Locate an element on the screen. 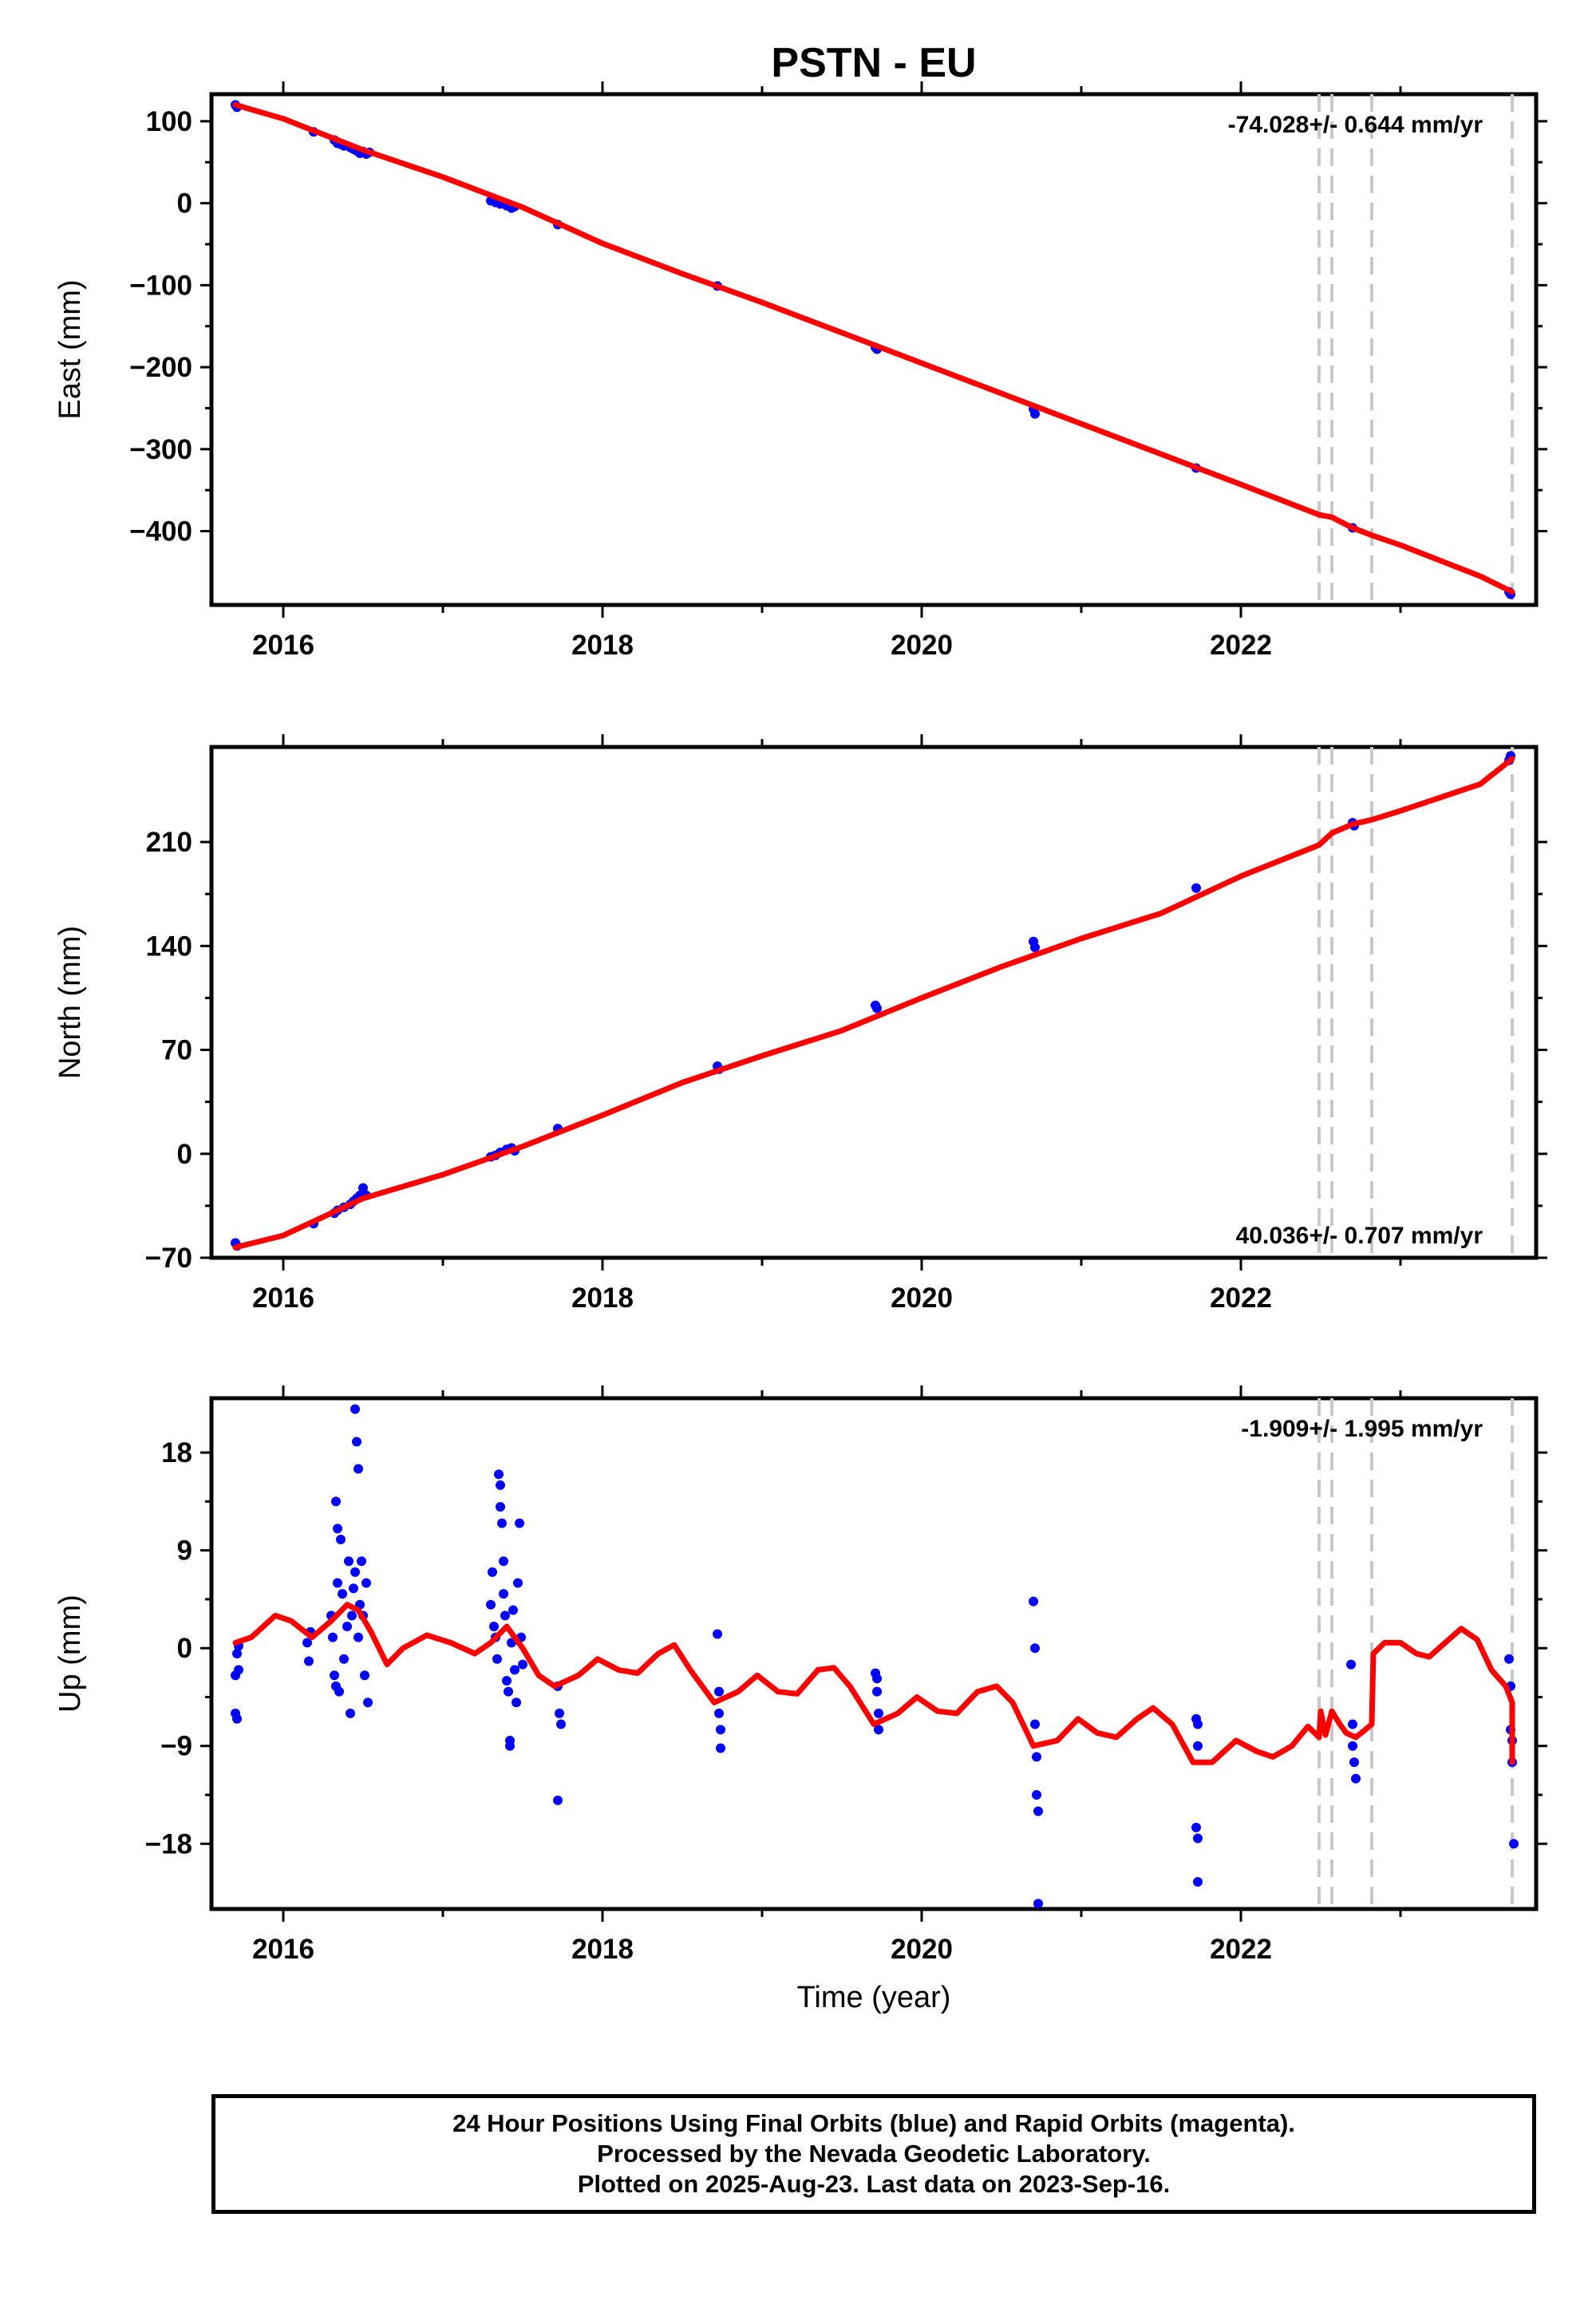 The width and height of the screenshot is (1596, 2316). y-tick-label: −18 is located at coordinates (168, 1844).